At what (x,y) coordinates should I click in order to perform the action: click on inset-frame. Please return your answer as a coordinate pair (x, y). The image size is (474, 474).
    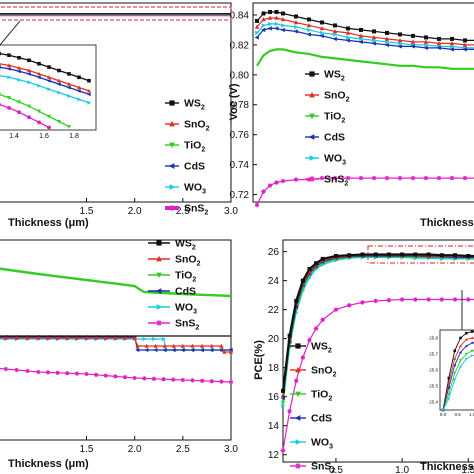
    Looking at the image, I should click on (48, 87).